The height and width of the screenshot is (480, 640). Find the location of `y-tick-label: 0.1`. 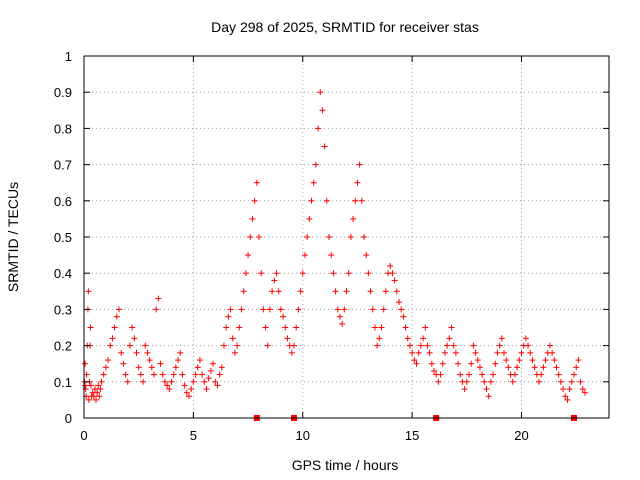

y-tick-label: 0.1 is located at coordinates (63, 382).